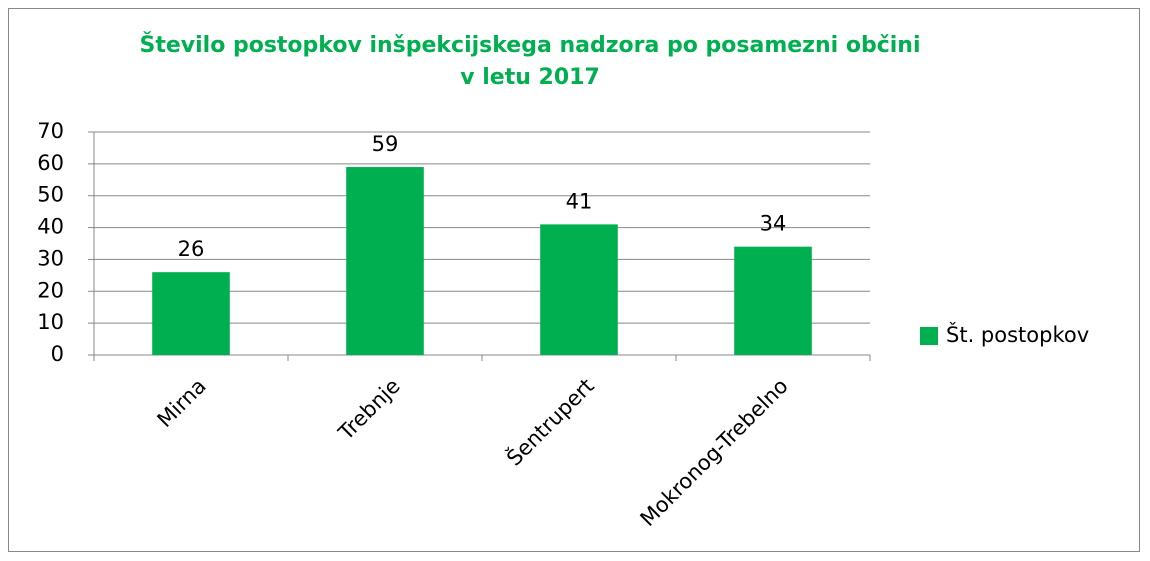  Describe the element at coordinates (929, 336) in the screenshot. I see `legend-swatch` at that location.